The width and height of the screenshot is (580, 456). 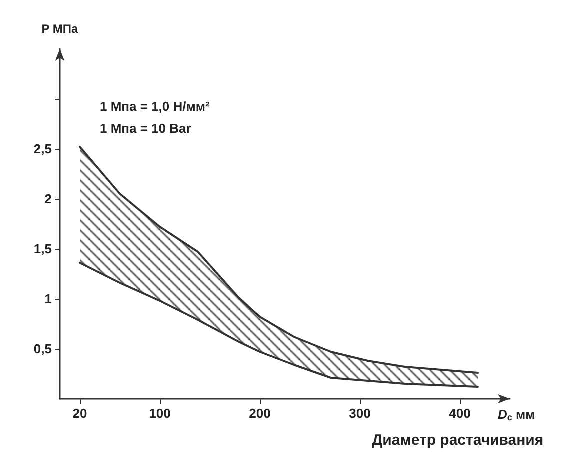 What do you see at coordinates (155, 106) in the screenshot?
I see `annotation: 1 Мпа = 1,0 Н/мм²` at bounding box center [155, 106].